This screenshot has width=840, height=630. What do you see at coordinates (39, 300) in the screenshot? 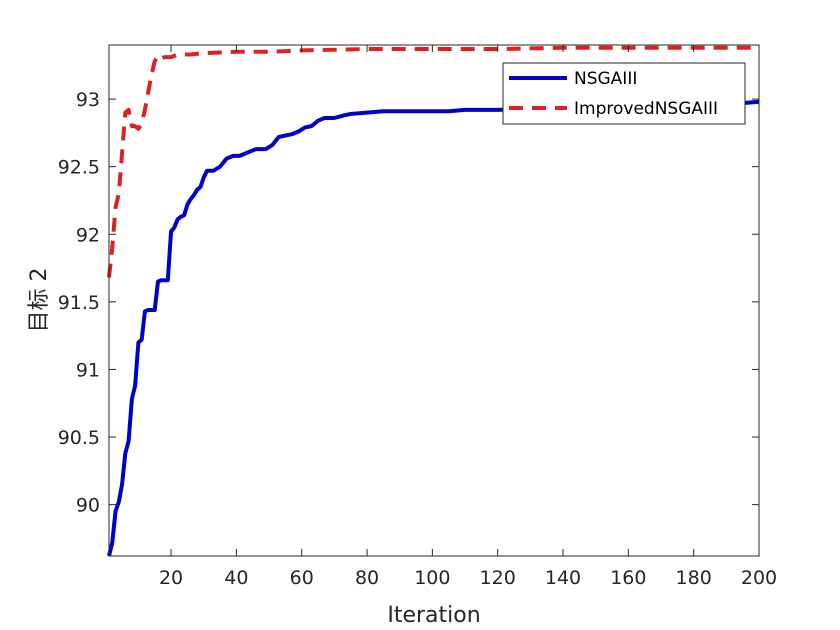
I see `y-axis-title: 目标 2` at bounding box center [39, 300].